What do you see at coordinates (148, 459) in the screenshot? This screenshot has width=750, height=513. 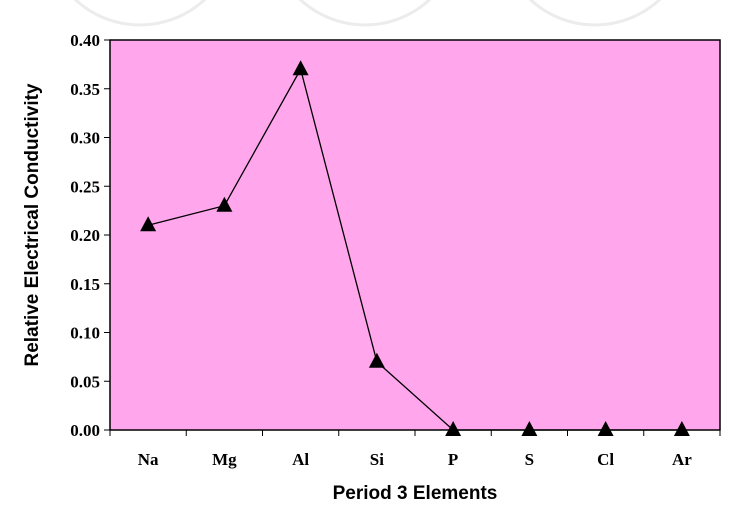 I see `x-tick-label: Na` at bounding box center [148, 459].